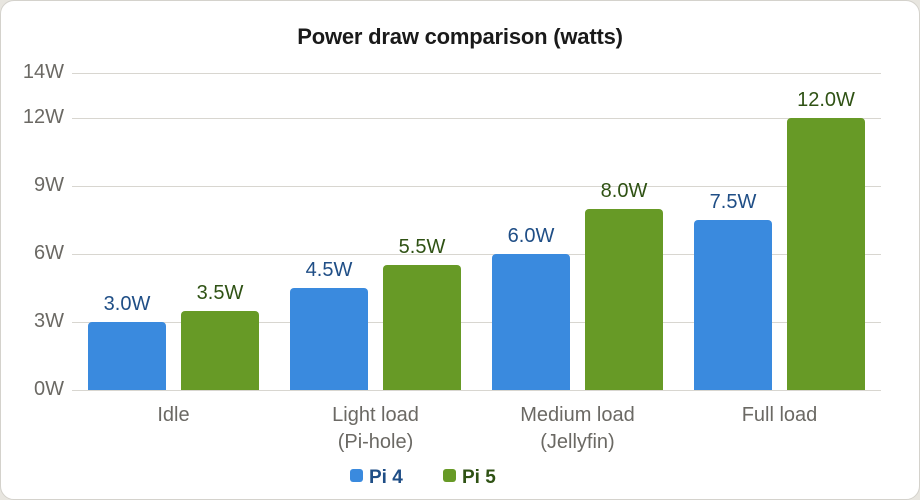 This screenshot has height=500, width=920. I want to click on y-tick-label: 14W, so click(43, 72).